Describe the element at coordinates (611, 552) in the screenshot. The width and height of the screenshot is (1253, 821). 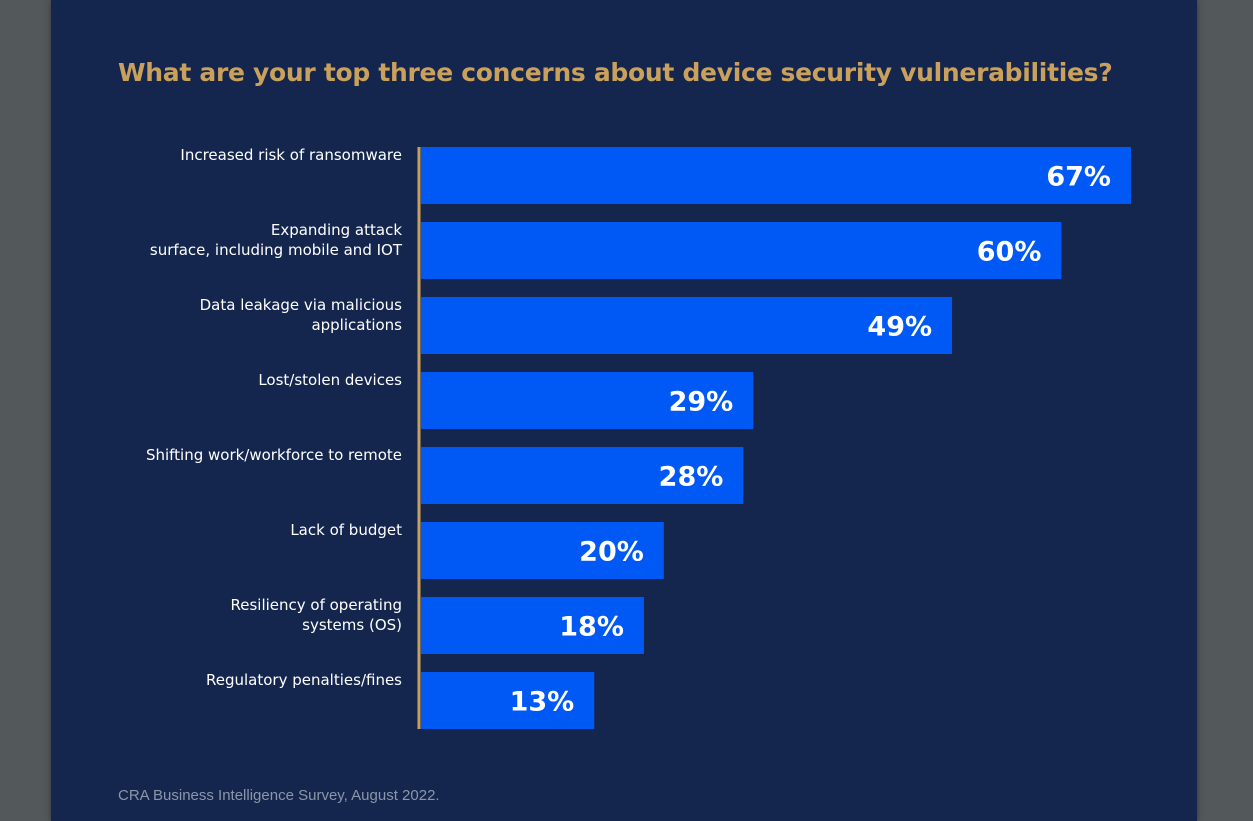
I see `data-label: 20%` at that location.